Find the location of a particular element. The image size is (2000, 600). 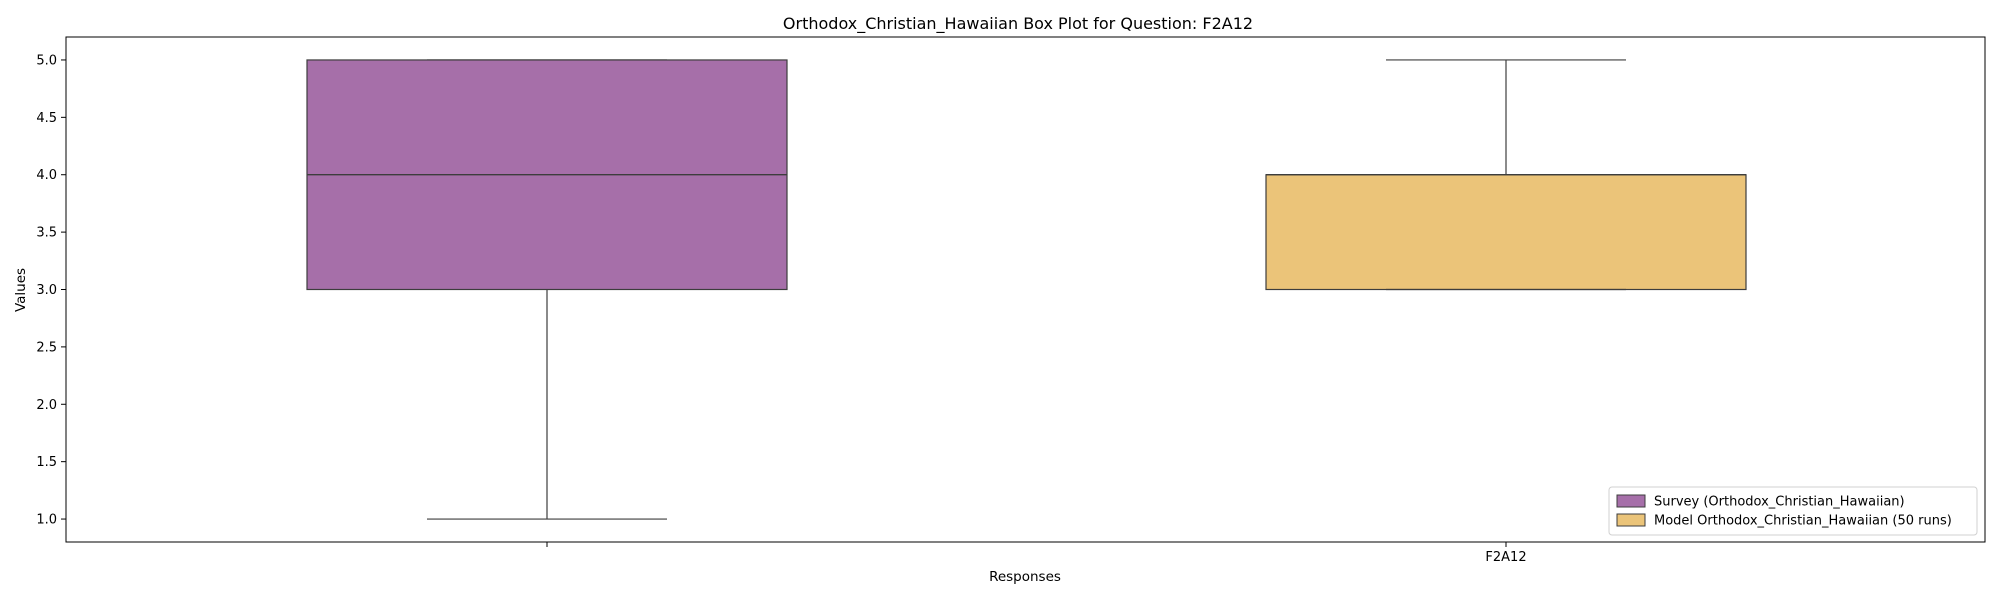

y-tick-label: 2.5 is located at coordinates (46, 347).